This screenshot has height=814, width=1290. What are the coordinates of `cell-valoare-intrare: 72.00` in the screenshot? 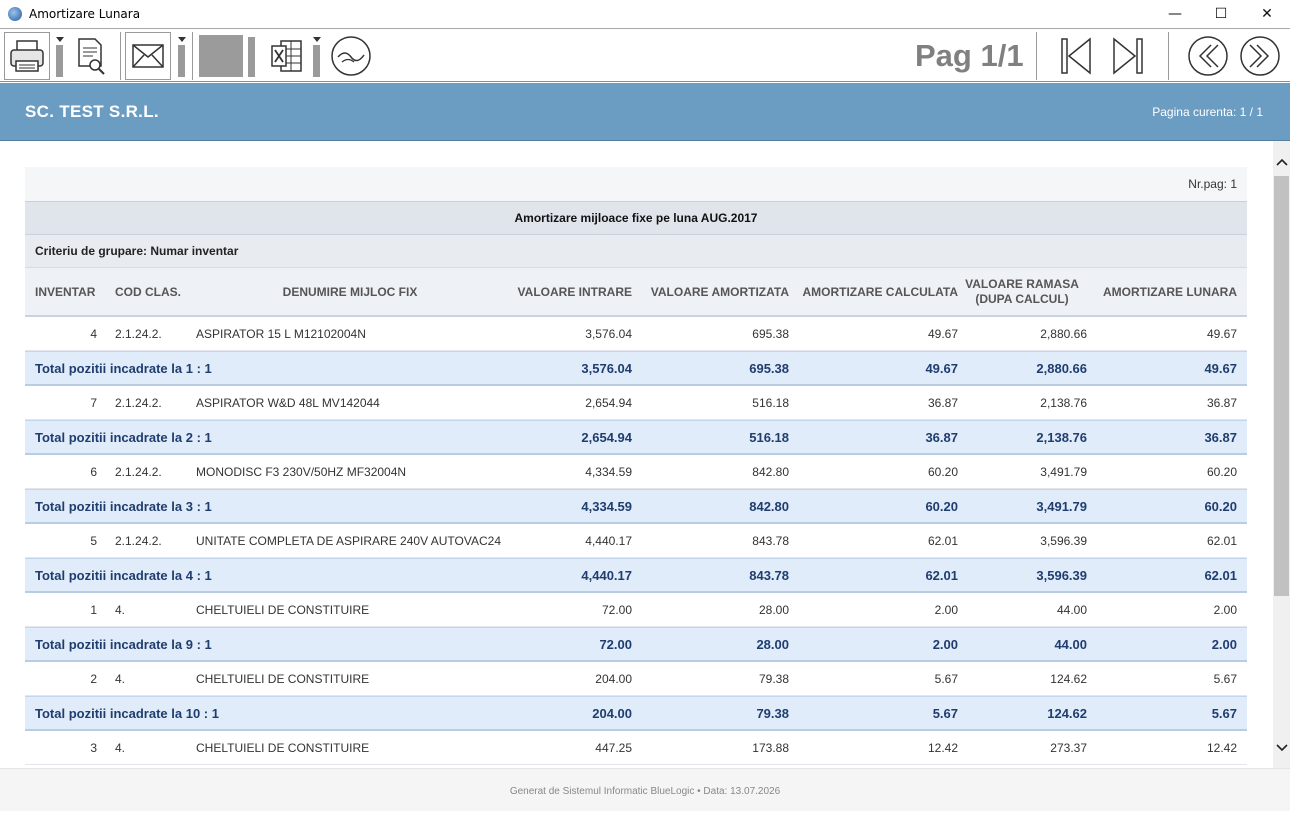 It's located at (616, 609).